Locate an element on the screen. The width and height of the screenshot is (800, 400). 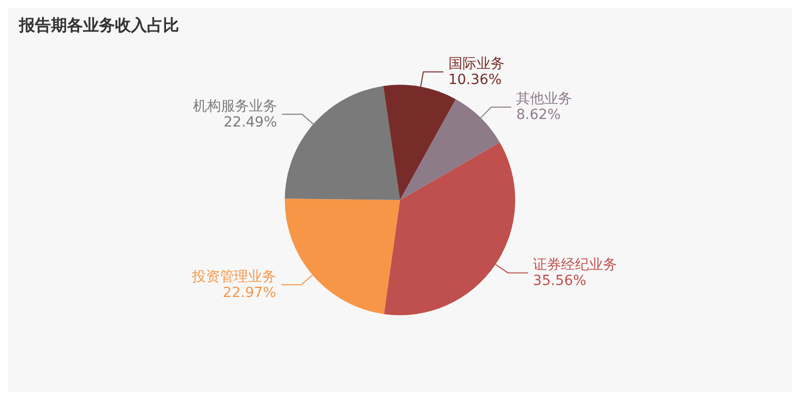
slice-label: 机构服务业务 is located at coordinates (235, 106).